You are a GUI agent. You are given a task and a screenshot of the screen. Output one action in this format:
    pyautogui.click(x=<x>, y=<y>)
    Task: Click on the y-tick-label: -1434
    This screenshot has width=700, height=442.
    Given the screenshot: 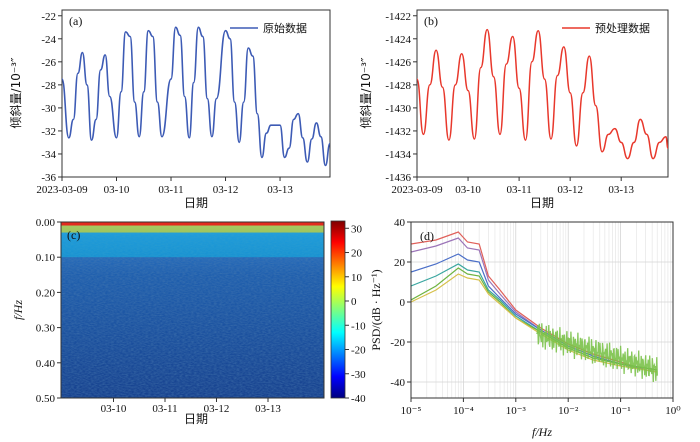 What is the action you would take?
    pyautogui.click(x=398, y=155)
    